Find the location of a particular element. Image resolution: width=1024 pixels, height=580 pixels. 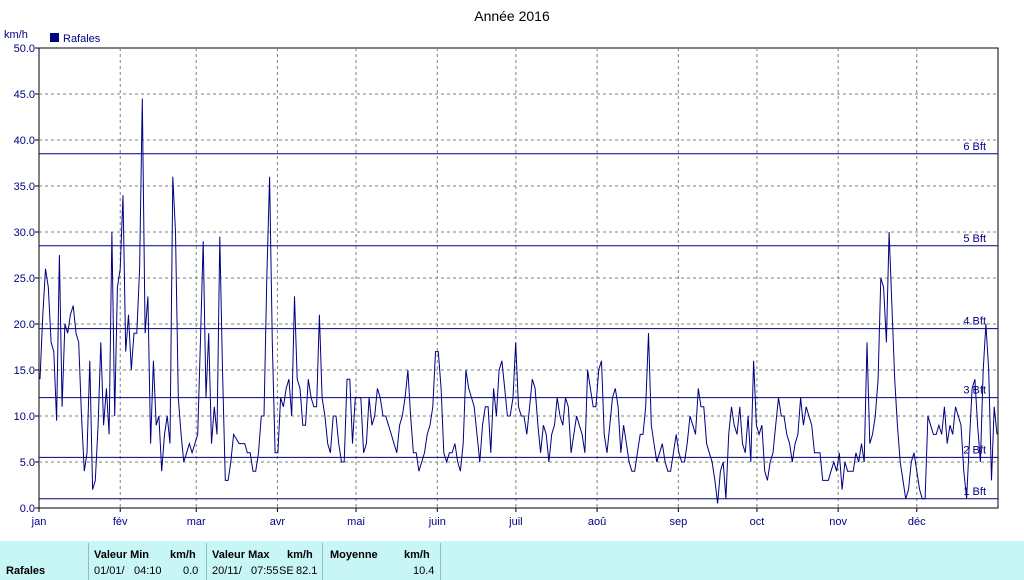

x-tick-label: avr is located at coordinates (278, 522).